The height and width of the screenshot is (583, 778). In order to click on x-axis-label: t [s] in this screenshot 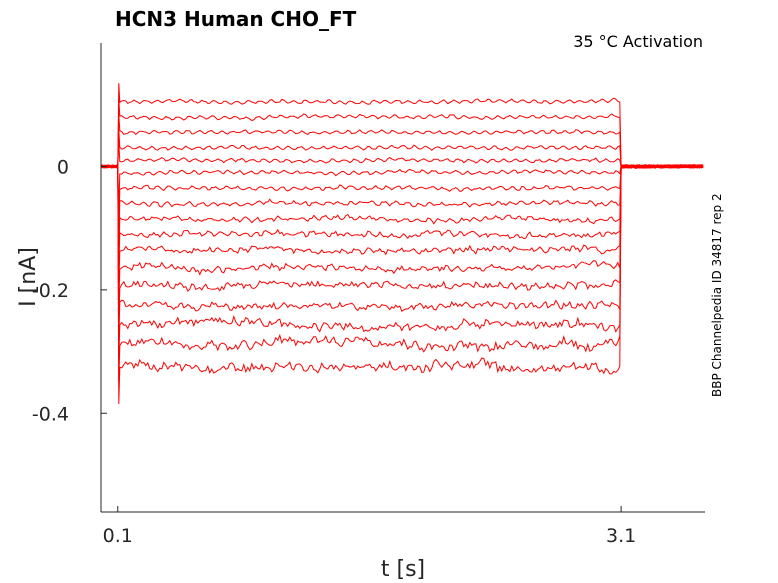, I will do `click(403, 569)`.